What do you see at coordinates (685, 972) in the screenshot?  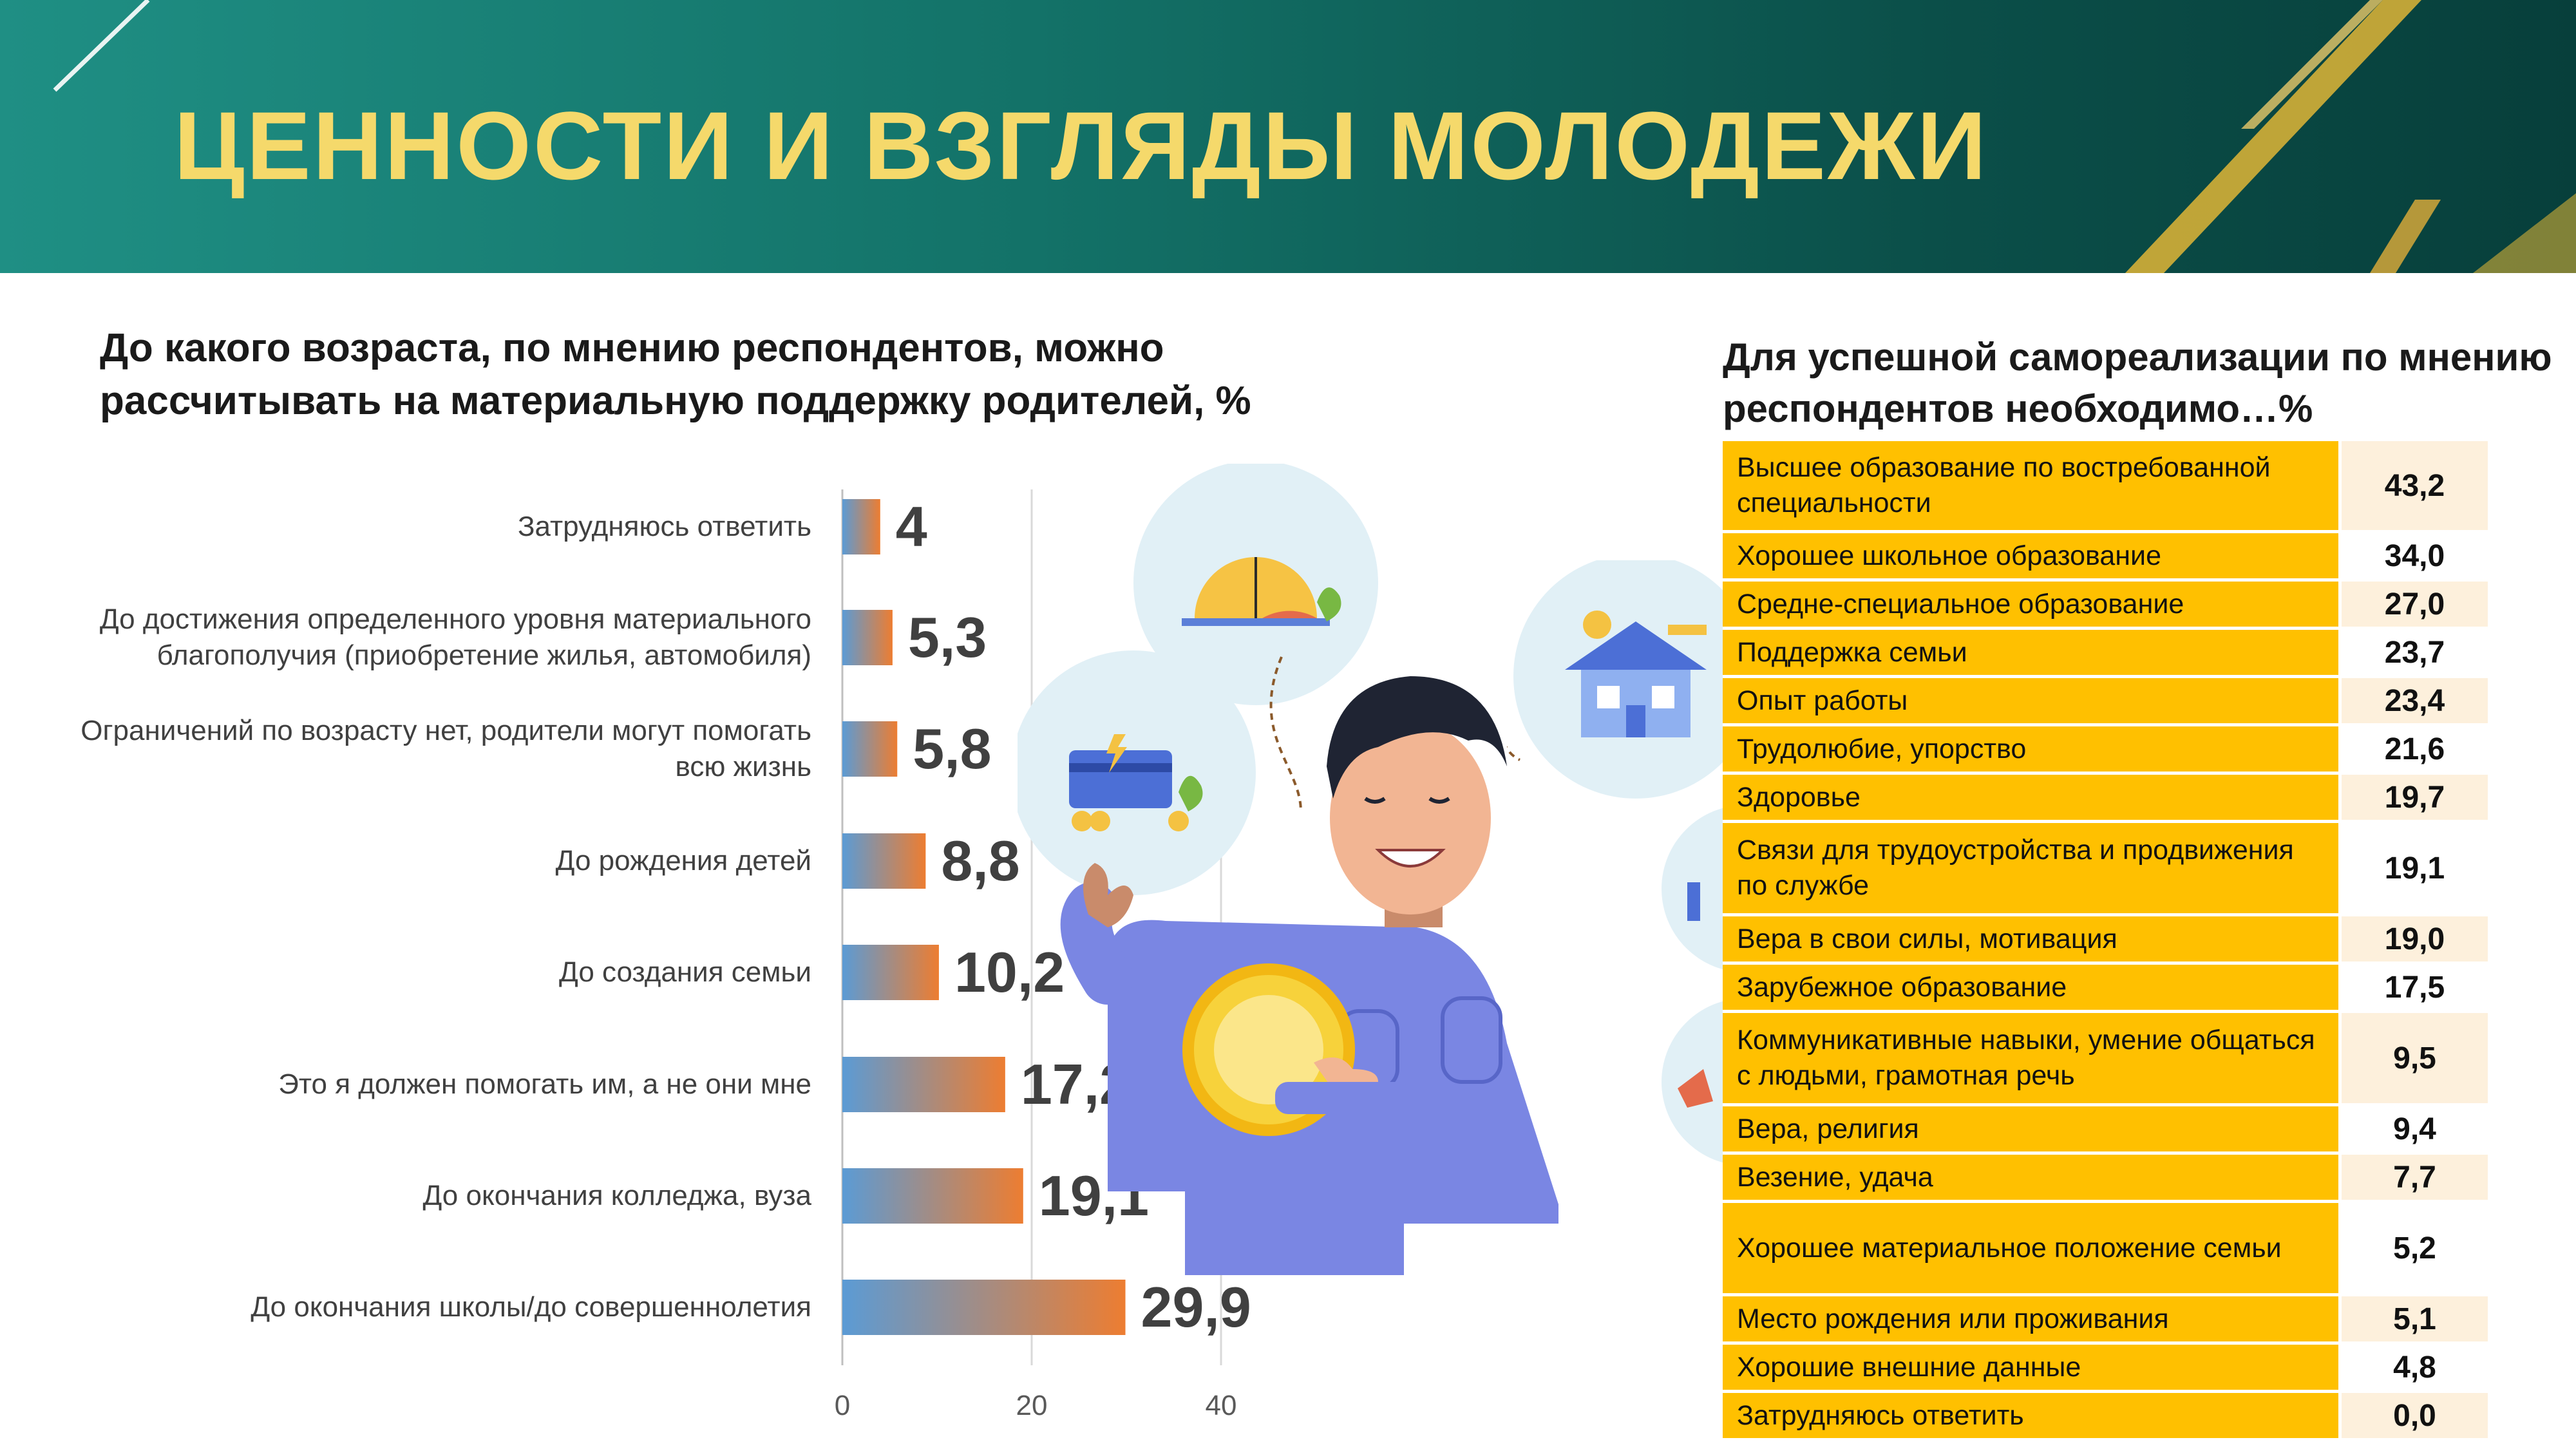 I see `category-label: До создания семьи` at bounding box center [685, 972].